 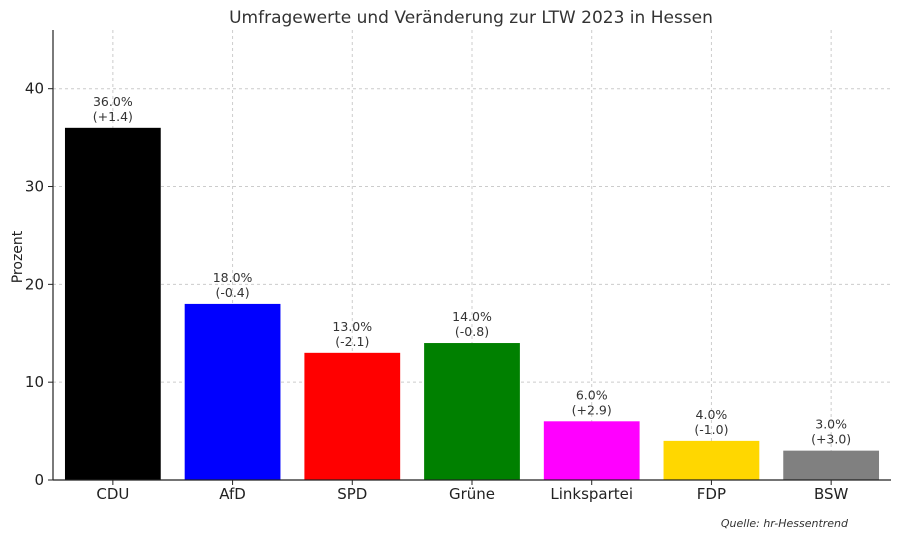 I want to click on x-tick-label: Grüne, so click(x=472, y=494).